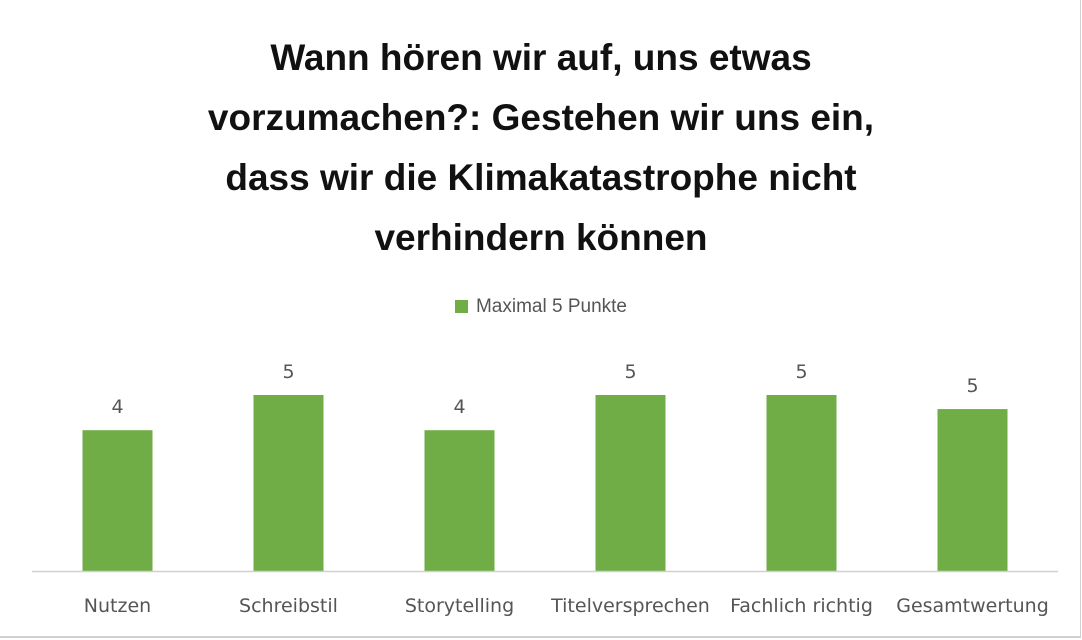  What do you see at coordinates (541, 237) in the screenshot?
I see `title-line: verhindern können` at bounding box center [541, 237].